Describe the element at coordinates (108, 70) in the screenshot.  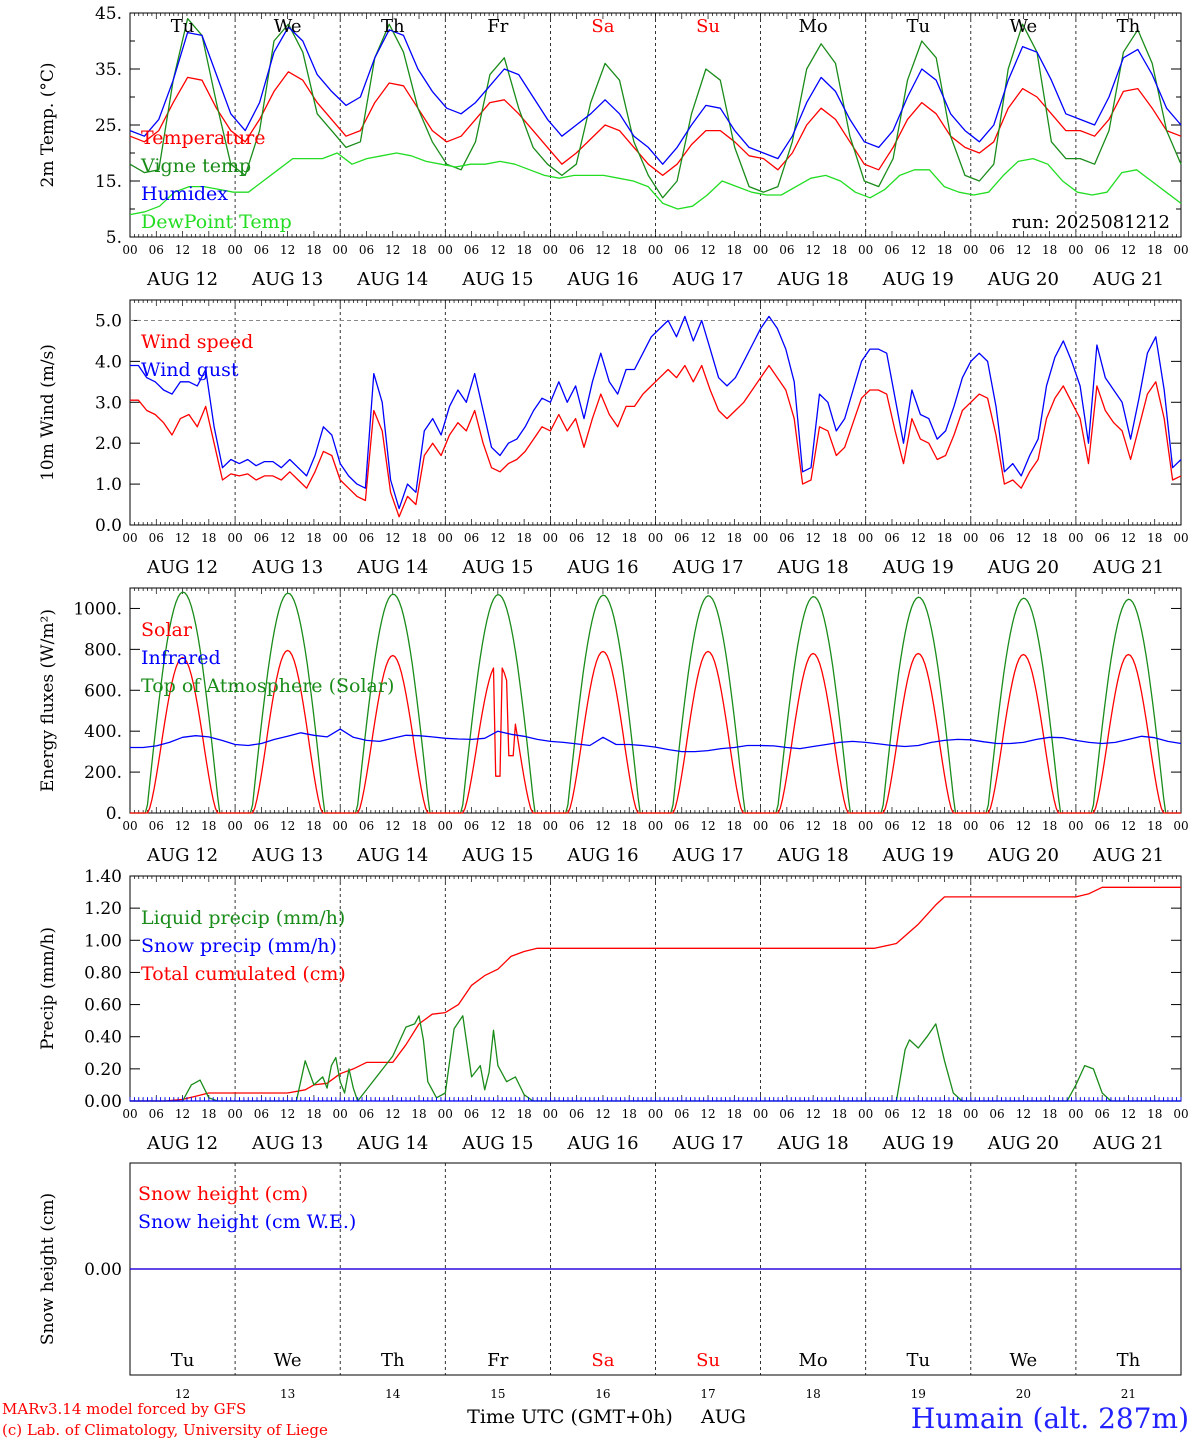
I see `y-tick-label: 35.` at that location.